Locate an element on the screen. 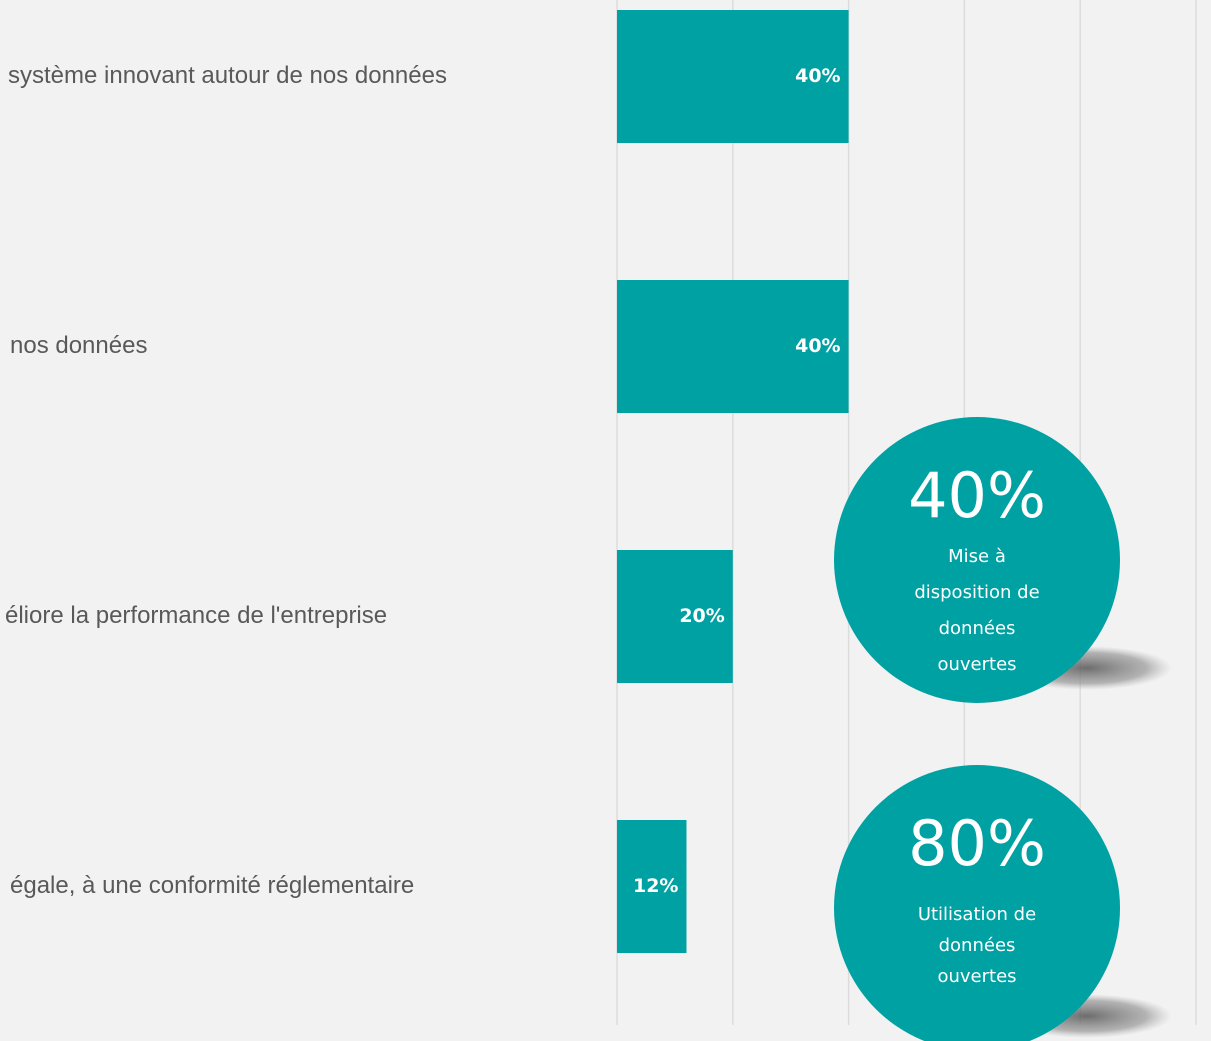 The width and height of the screenshot is (1211, 1041). callout-text: Utilisation de is located at coordinates (977, 914).